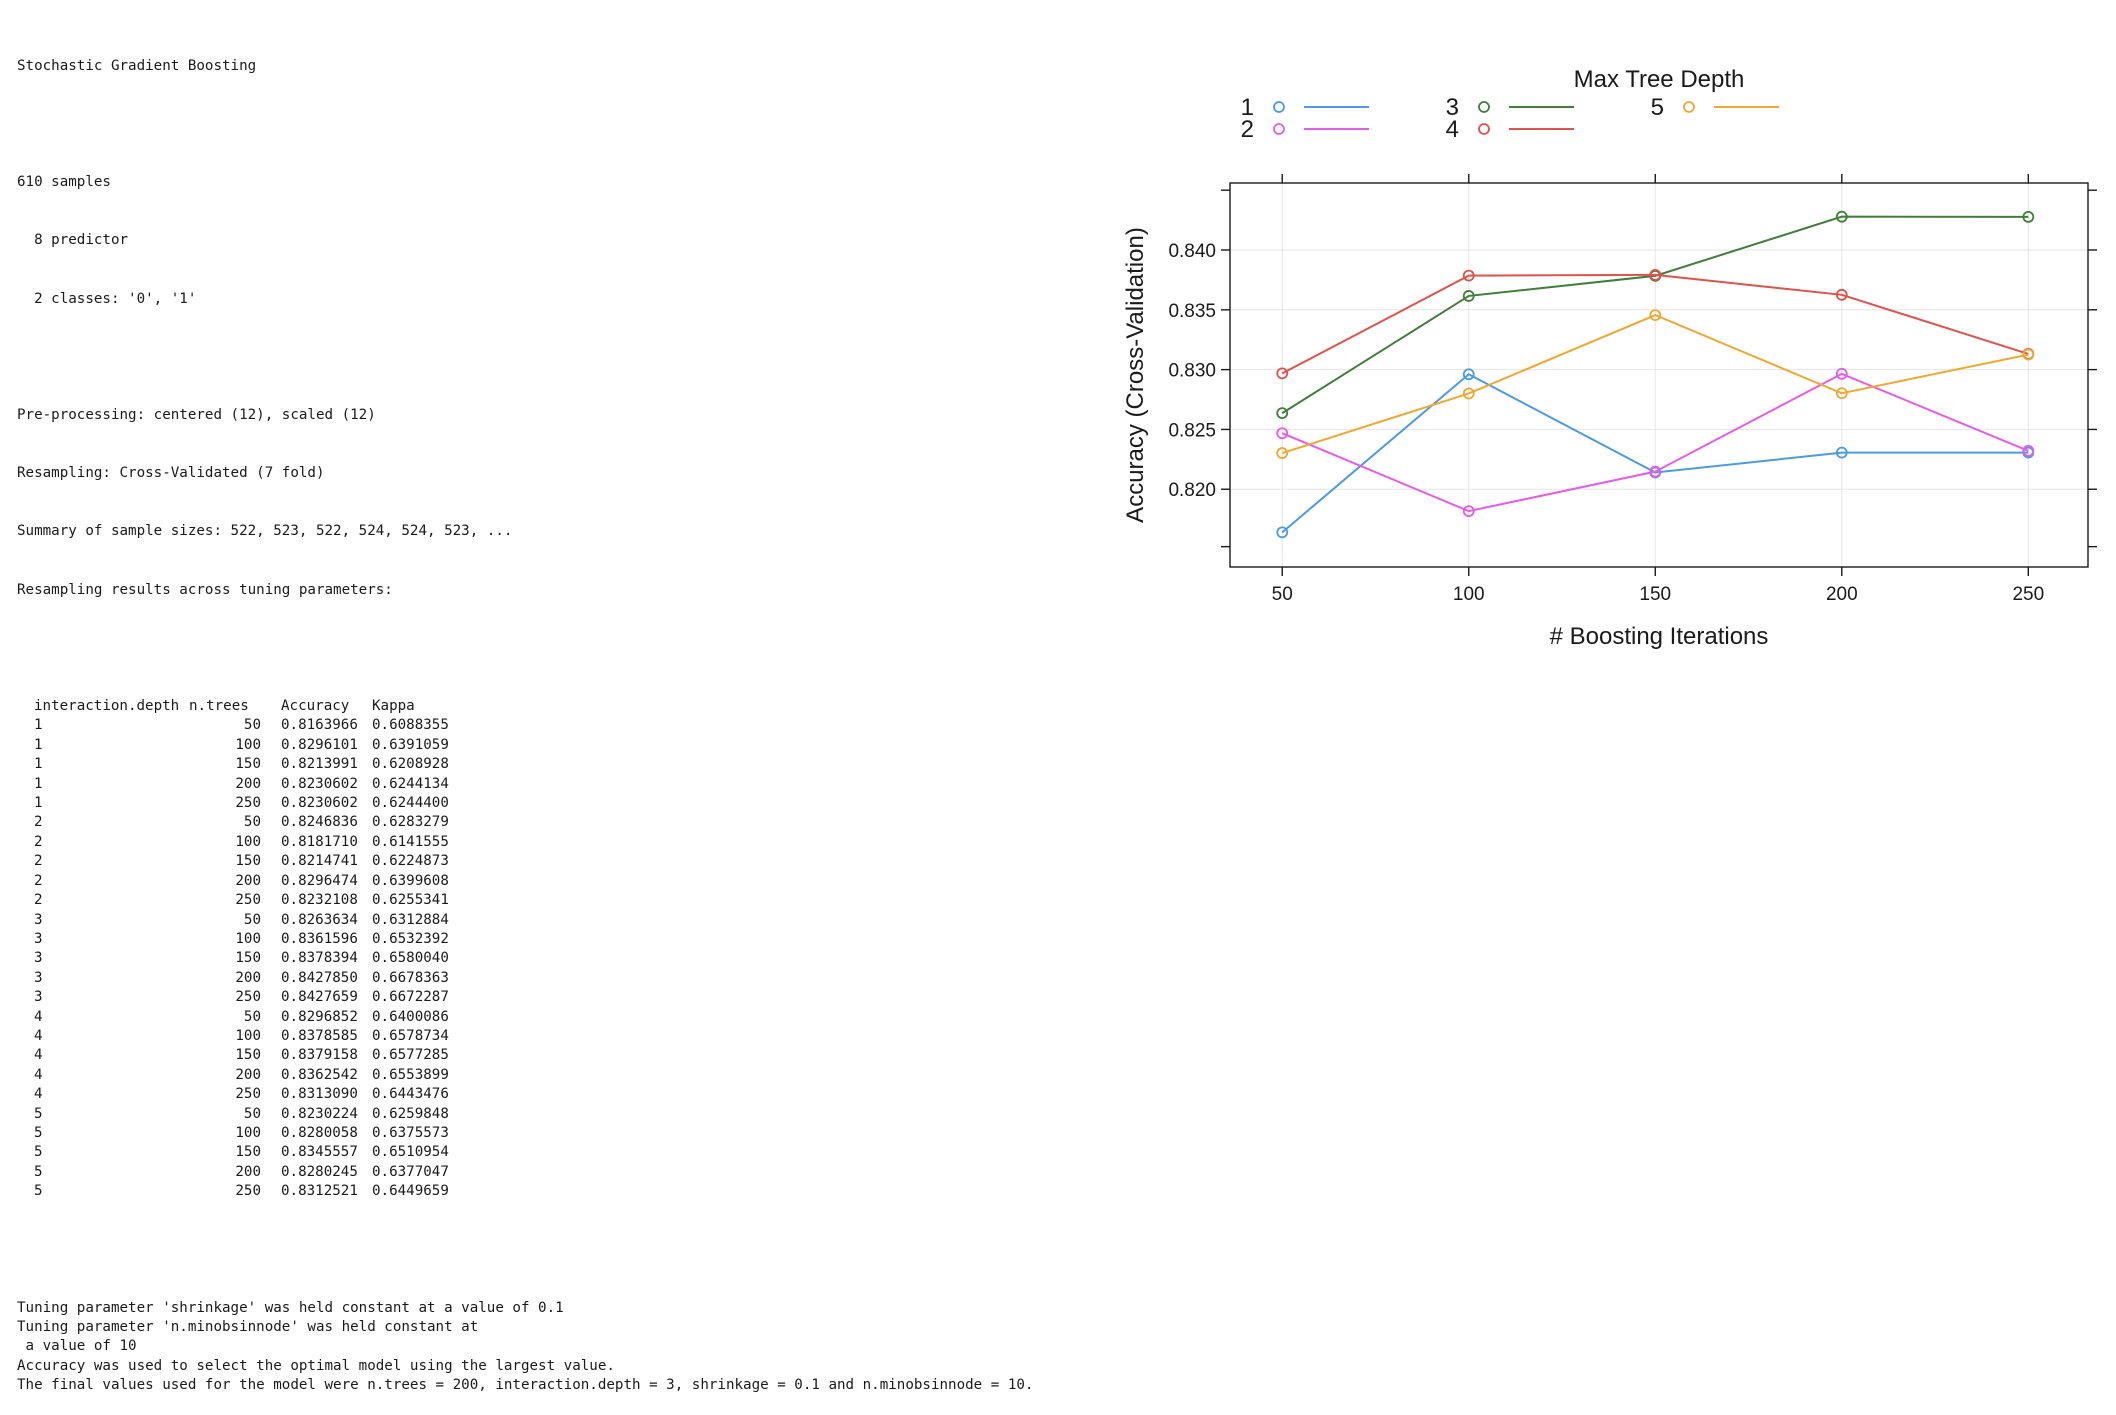 The height and width of the screenshot is (1415, 2116). I want to click on table-cell: 0.8296101, so click(319, 744).